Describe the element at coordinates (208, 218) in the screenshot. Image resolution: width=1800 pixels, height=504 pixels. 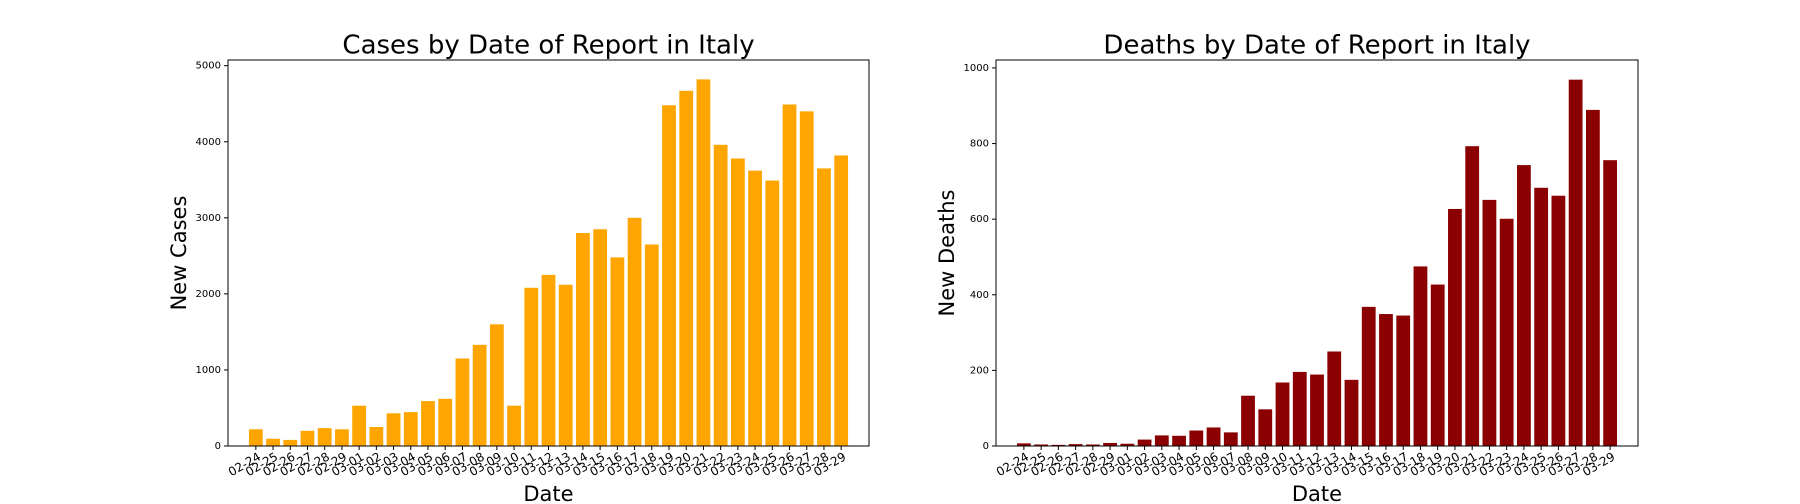
I see `y-tick-label: 3000` at that location.